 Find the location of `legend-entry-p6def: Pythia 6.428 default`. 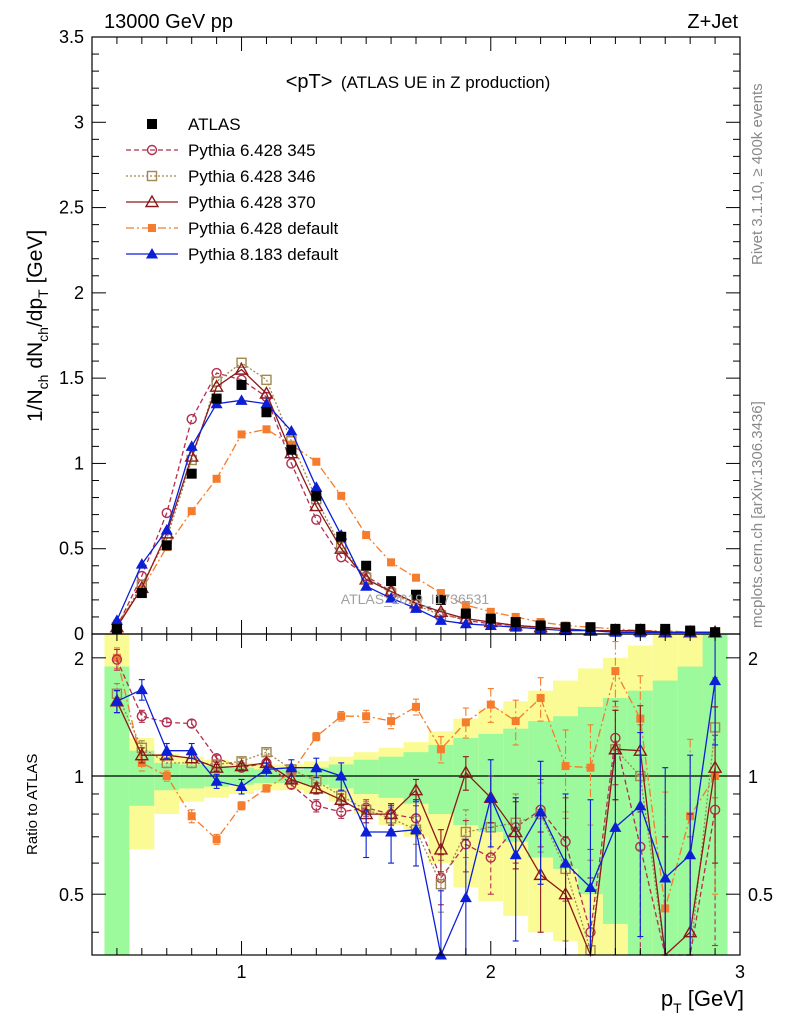

legend-entry-p6def: Pythia 6.428 default is located at coordinates (232, 228).